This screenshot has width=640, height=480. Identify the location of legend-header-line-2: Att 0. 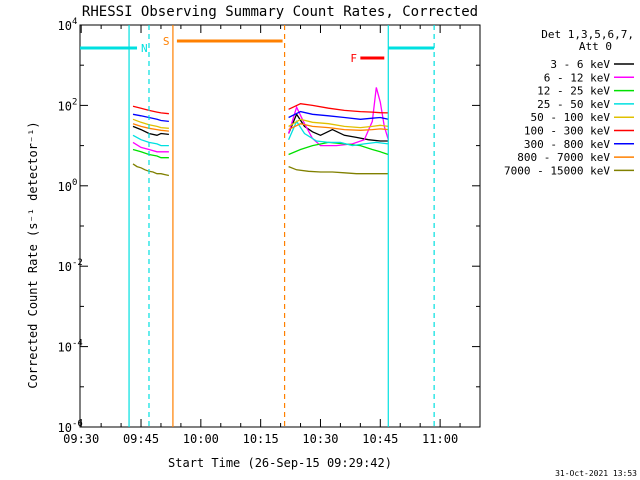
(595, 46).